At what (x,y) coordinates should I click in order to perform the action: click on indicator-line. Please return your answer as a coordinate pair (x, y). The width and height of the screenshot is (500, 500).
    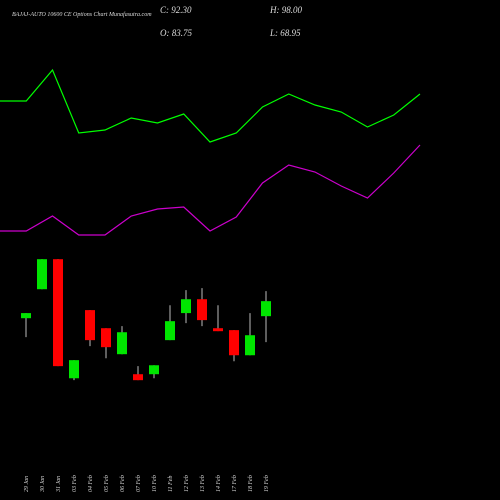
    Looking at the image, I should click on (210, 105).